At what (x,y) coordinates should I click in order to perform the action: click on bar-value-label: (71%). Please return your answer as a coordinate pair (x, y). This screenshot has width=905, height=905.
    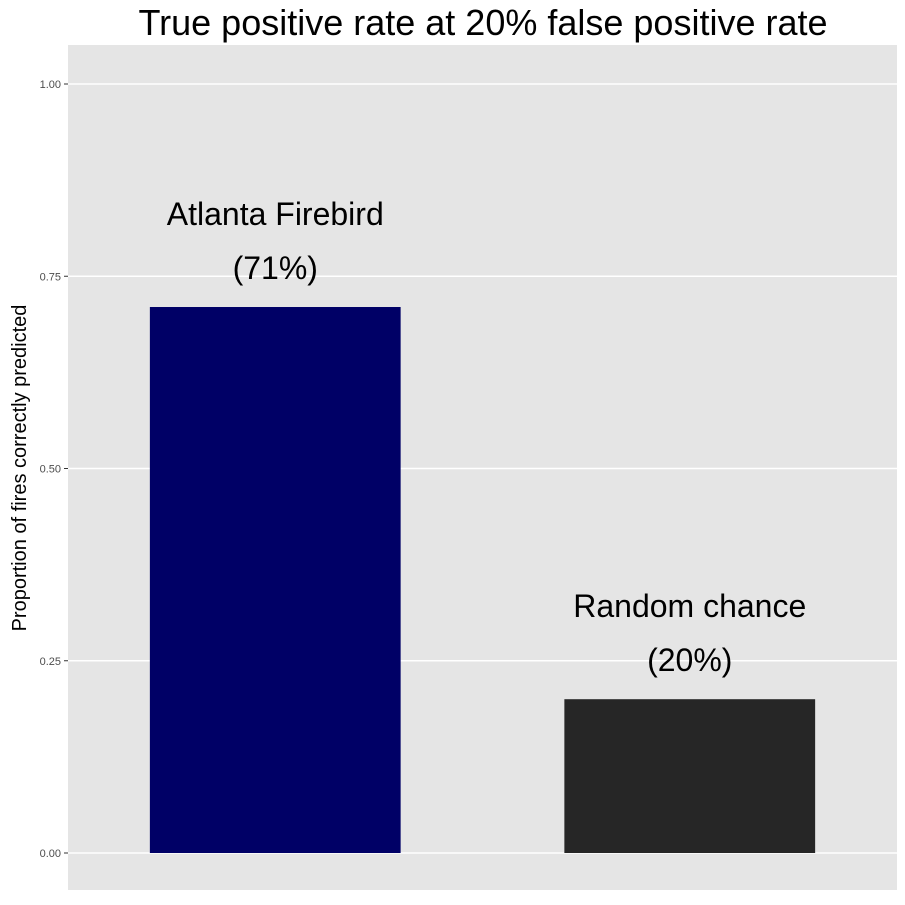
    Looking at the image, I should click on (275, 268).